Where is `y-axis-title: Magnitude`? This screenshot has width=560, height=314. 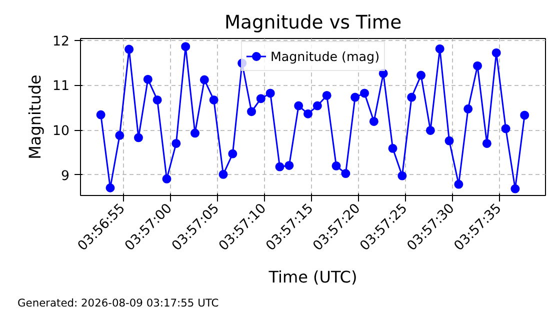
y-axis-title: Magnitude is located at coordinates (35, 117).